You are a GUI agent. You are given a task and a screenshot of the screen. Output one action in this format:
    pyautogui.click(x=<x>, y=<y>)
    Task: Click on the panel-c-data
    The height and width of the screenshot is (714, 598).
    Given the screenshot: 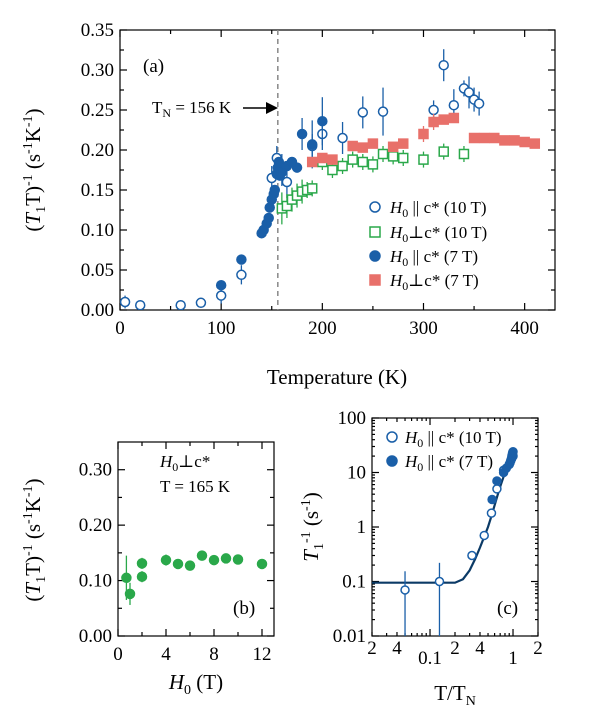 What is the action you would take?
    pyautogui.click(x=459, y=541)
    